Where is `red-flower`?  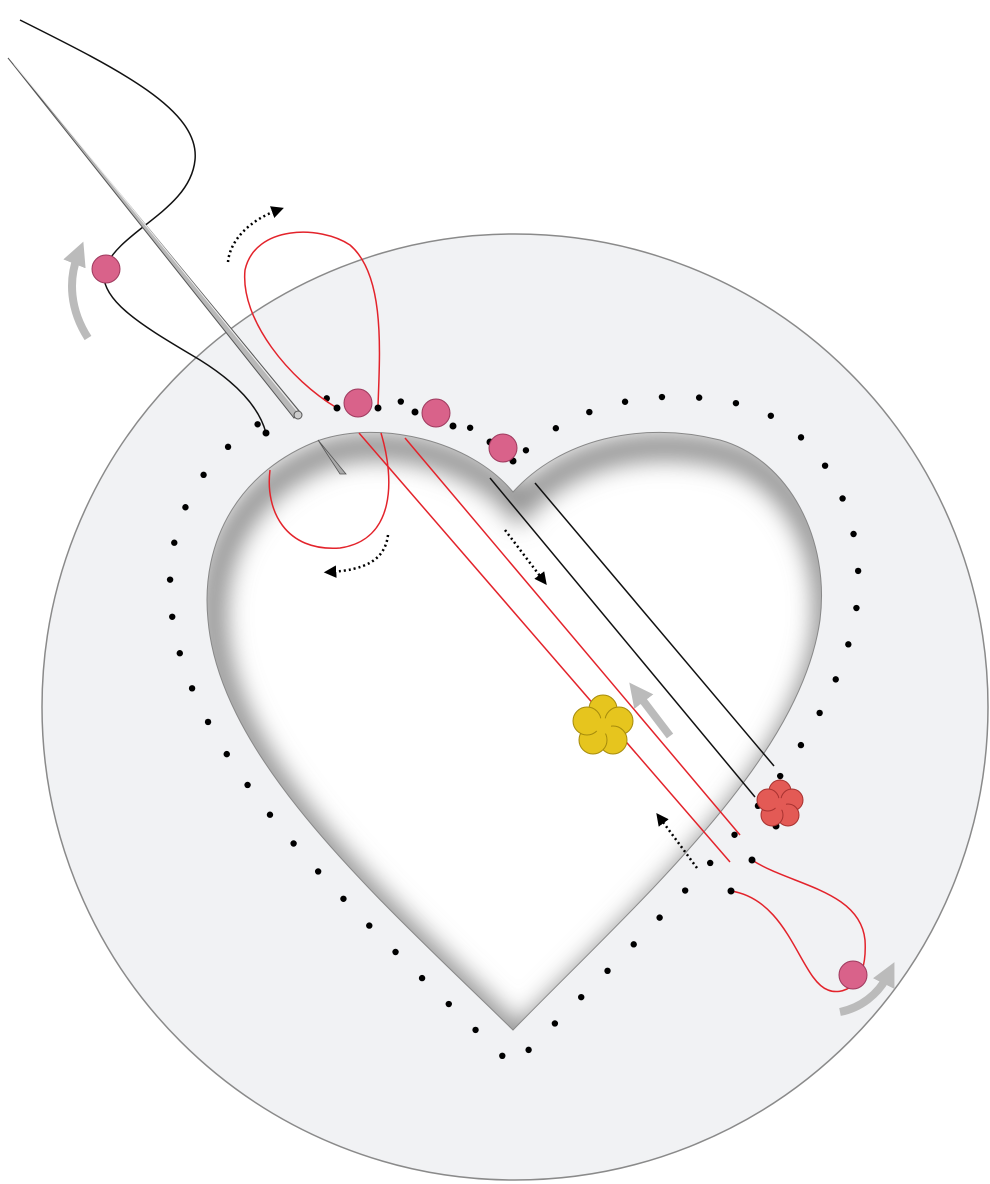 red-flower is located at coordinates (780, 803).